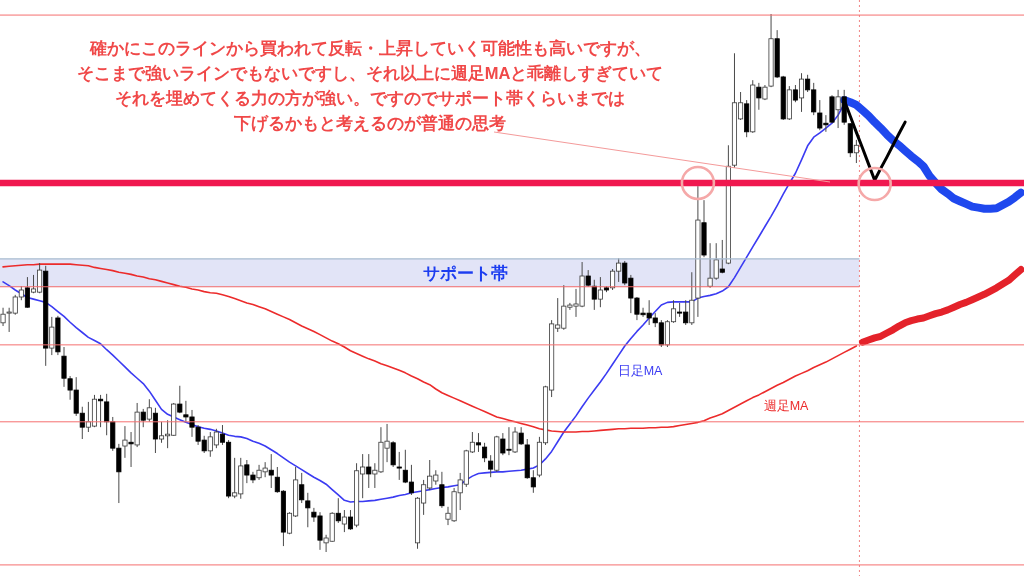  What do you see at coordinates (640, 371) in the screenshot?
I see `series-name: 日足MA` at bounding box center [640, 371].